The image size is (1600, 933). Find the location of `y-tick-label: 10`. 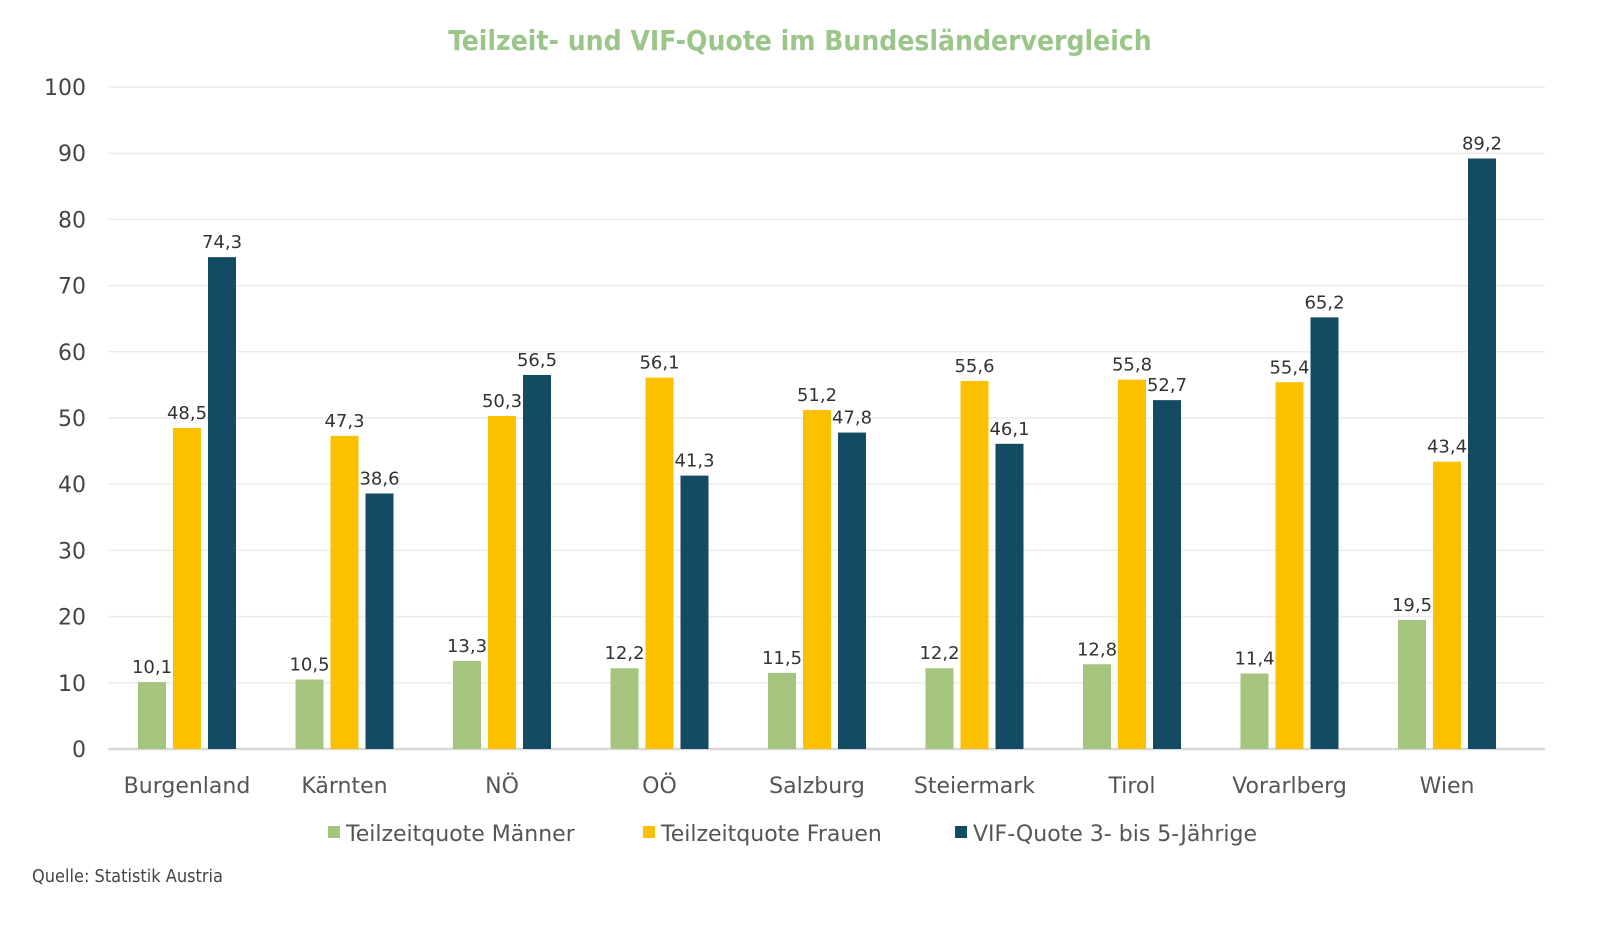

y-tick-label: 10 is located at coordinates (72, 684).